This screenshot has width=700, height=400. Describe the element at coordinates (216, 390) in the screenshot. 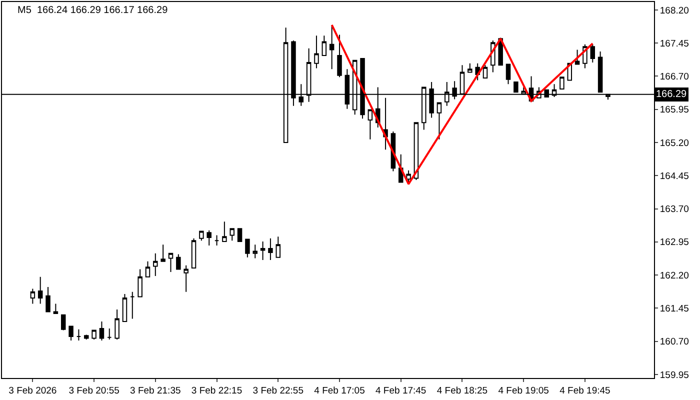

I see `x-tick-label: 3 Feb 22:15` at that location.